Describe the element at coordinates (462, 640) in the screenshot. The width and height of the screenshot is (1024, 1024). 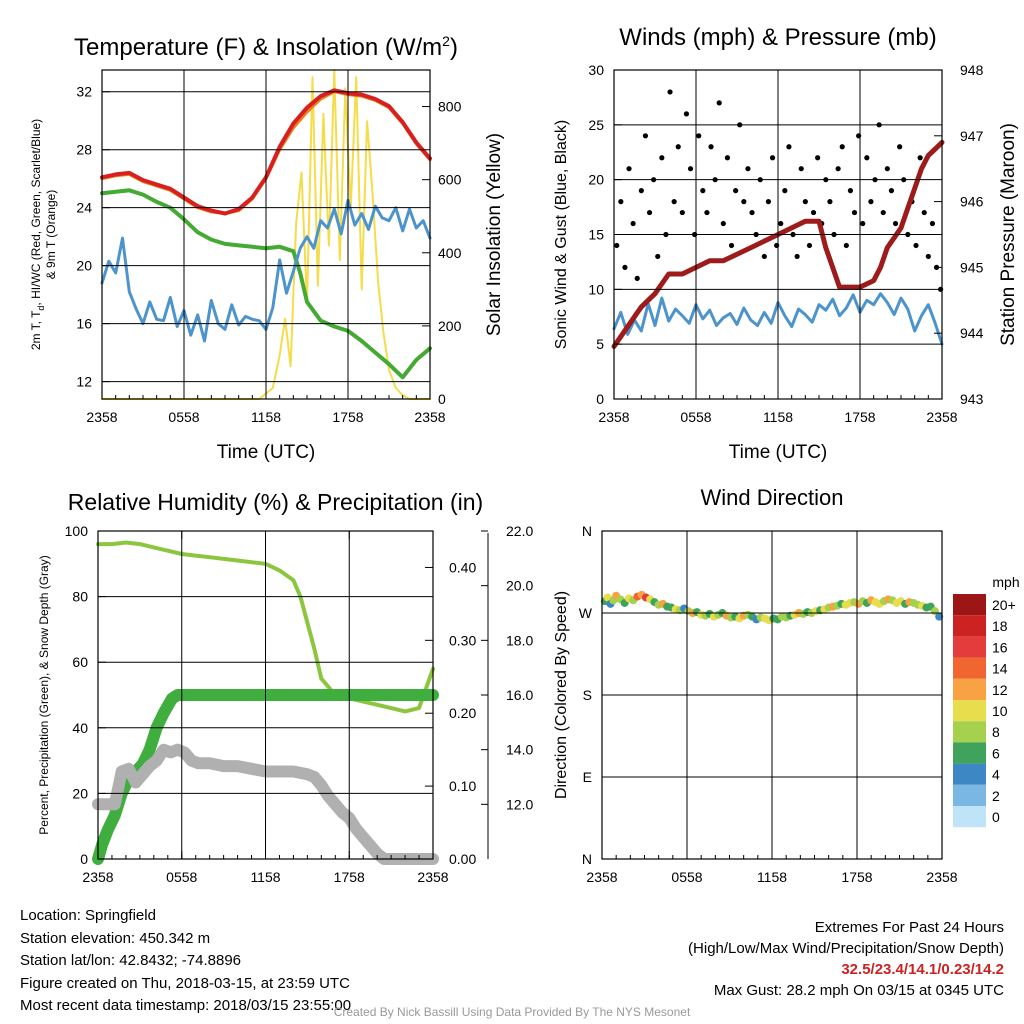
I see `y-right-tick-label: 0.30` at that location.